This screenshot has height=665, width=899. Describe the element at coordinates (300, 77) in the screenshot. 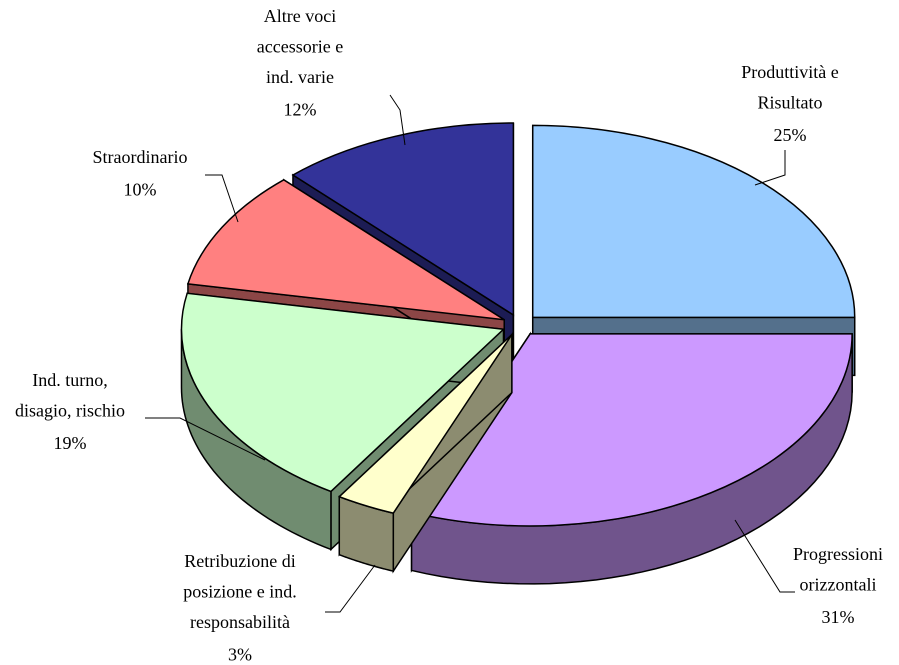

I see `category-label: ind. varie` at that location.